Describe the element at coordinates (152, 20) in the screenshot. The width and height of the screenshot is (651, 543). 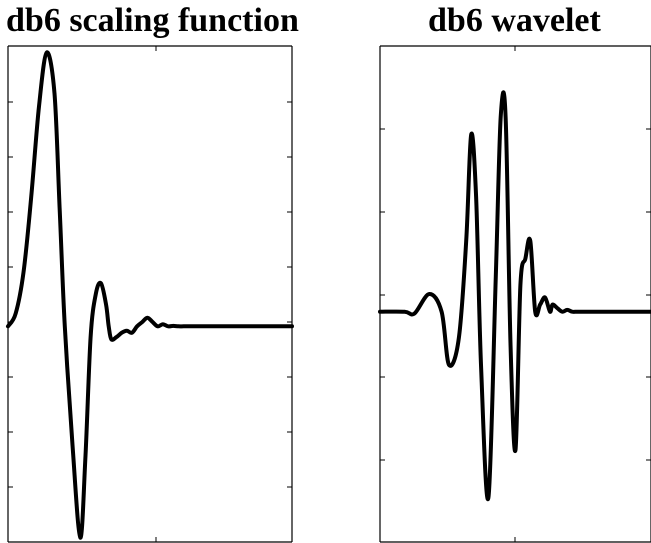
I see `scaling-chart-title: db6 scaling function` at that location.